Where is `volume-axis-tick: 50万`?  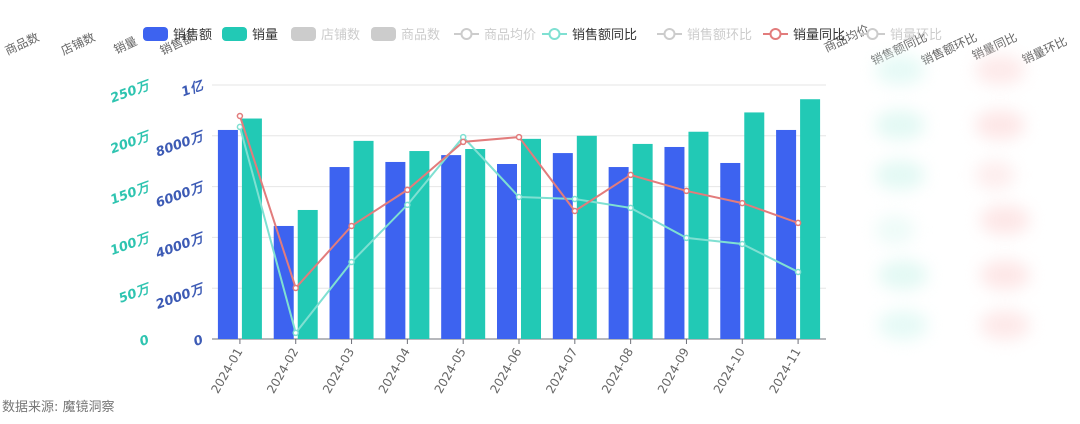 volume-axis-tick: 50万 is located at coordinates (135, 294).